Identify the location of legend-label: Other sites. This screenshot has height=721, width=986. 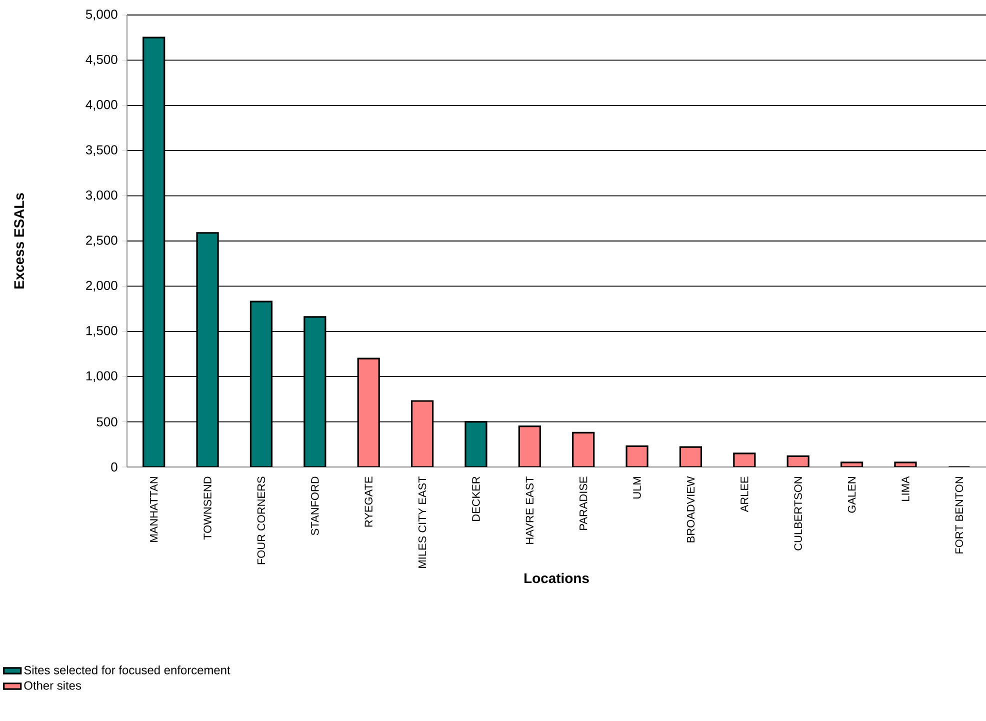
(53, 685).